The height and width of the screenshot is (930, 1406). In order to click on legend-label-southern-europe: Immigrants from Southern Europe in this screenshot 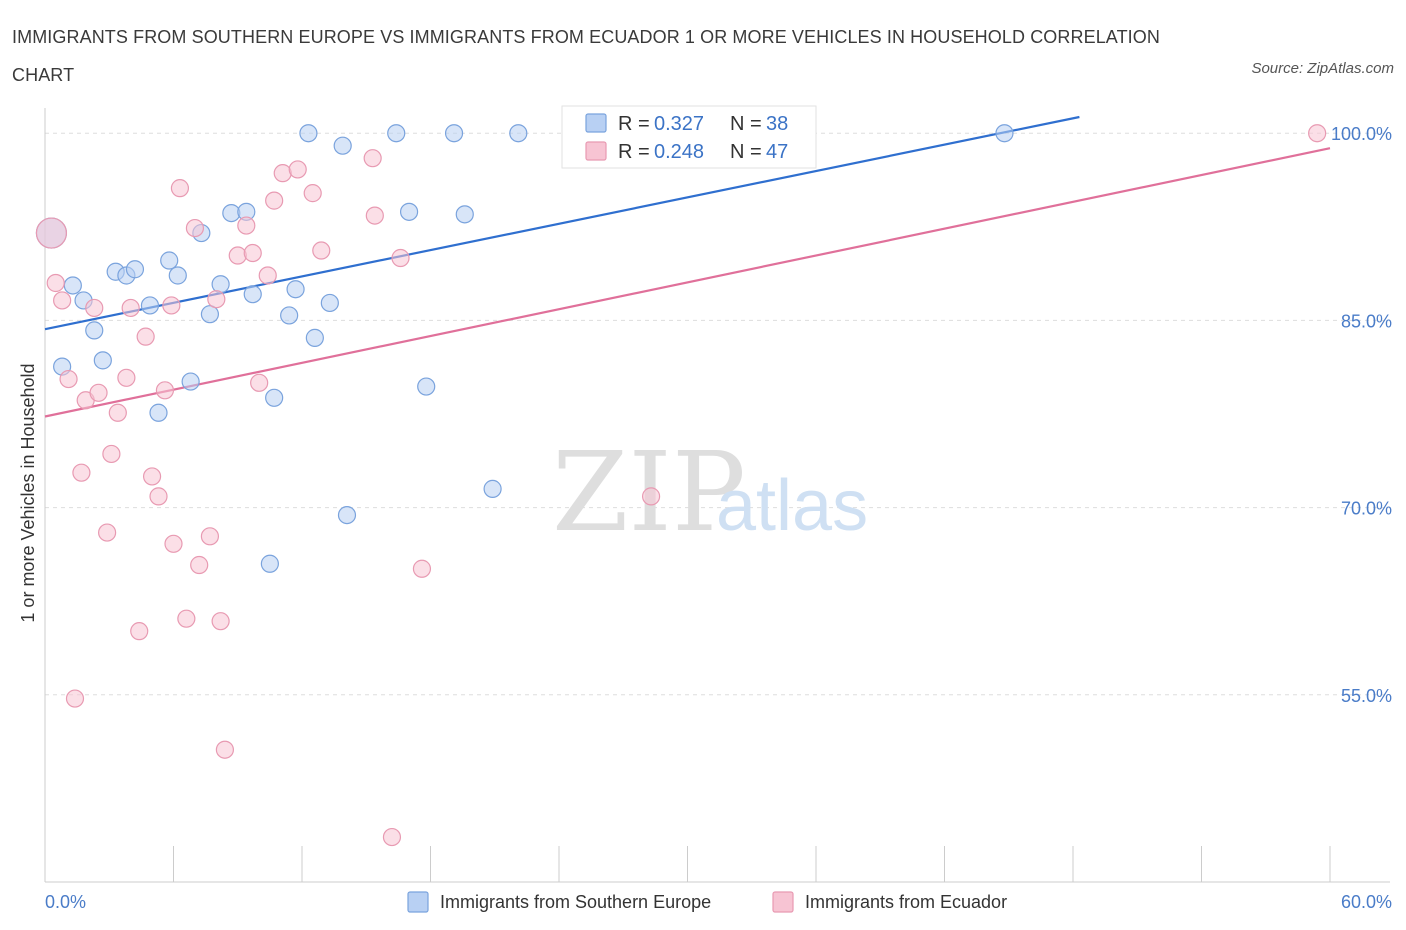, I will do `click(575, 902)`.